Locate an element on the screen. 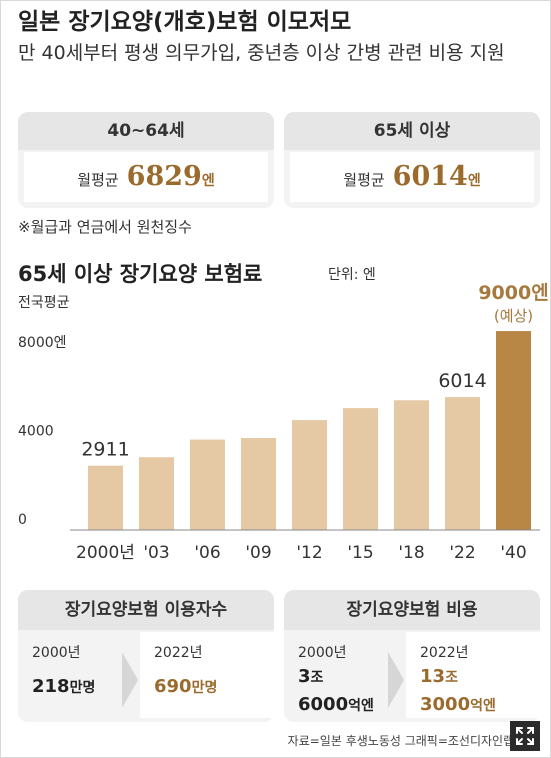 The width and height of the screenshot is (551, 758). x-tick-label: 2000년 is located at coordinates (105, 553).